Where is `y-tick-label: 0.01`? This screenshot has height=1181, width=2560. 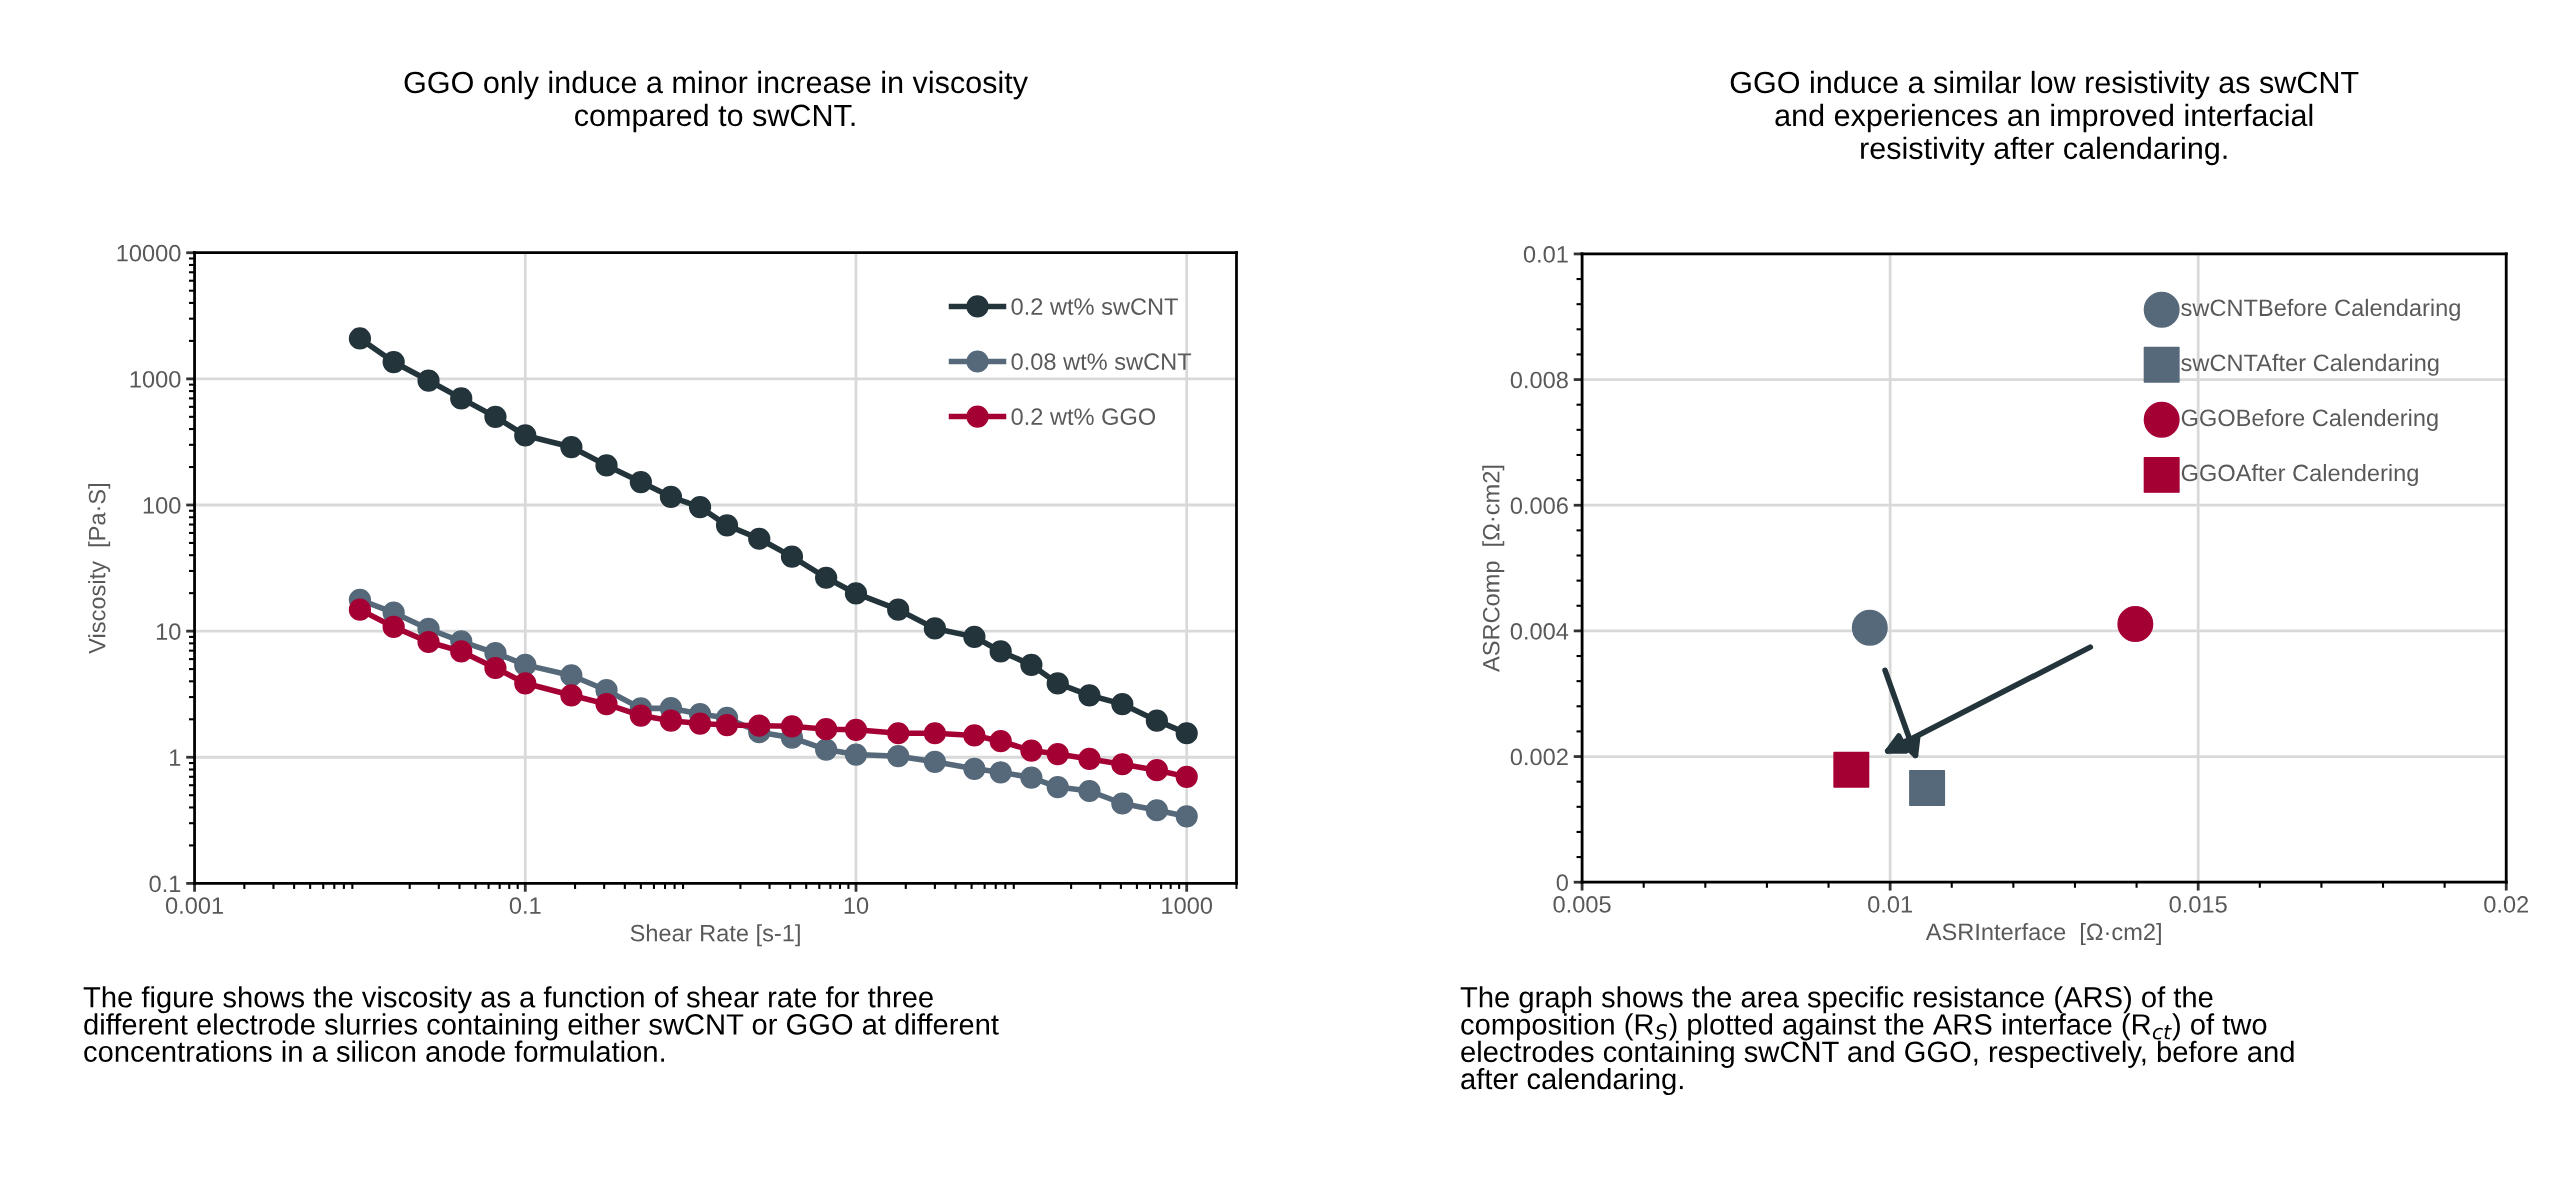 y-tick-label: 0.01 is located at coordinates (1545, 254).